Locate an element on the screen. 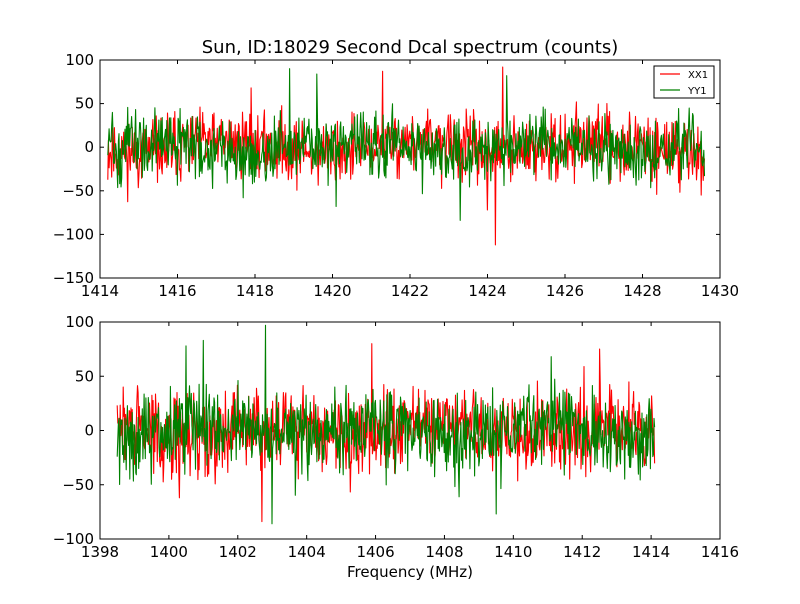 The width and height of the screenshot is (800, 604). x-tick-label: 1428 is located at coordinates (642, 291).